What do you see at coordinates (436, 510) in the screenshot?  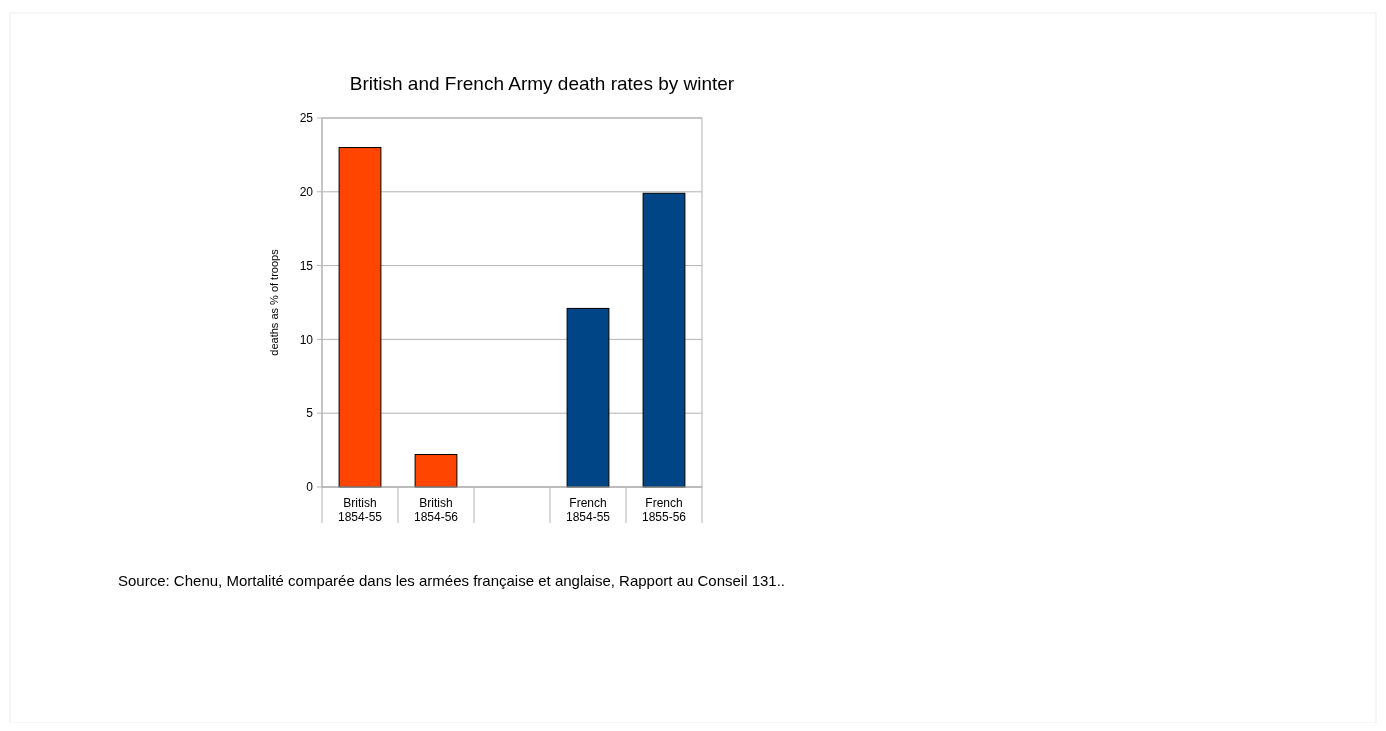 I see `x-tick-label: British 1854-56` at bounding box center [436, 510].